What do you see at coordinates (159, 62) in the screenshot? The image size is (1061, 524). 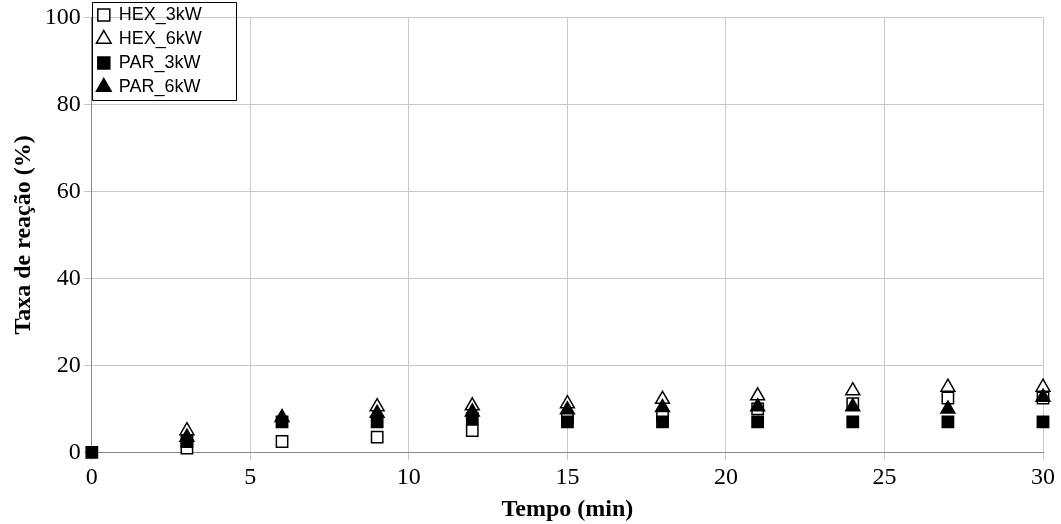 I see `legend-label: PAR_3kW` at bounding box center [159, 62].